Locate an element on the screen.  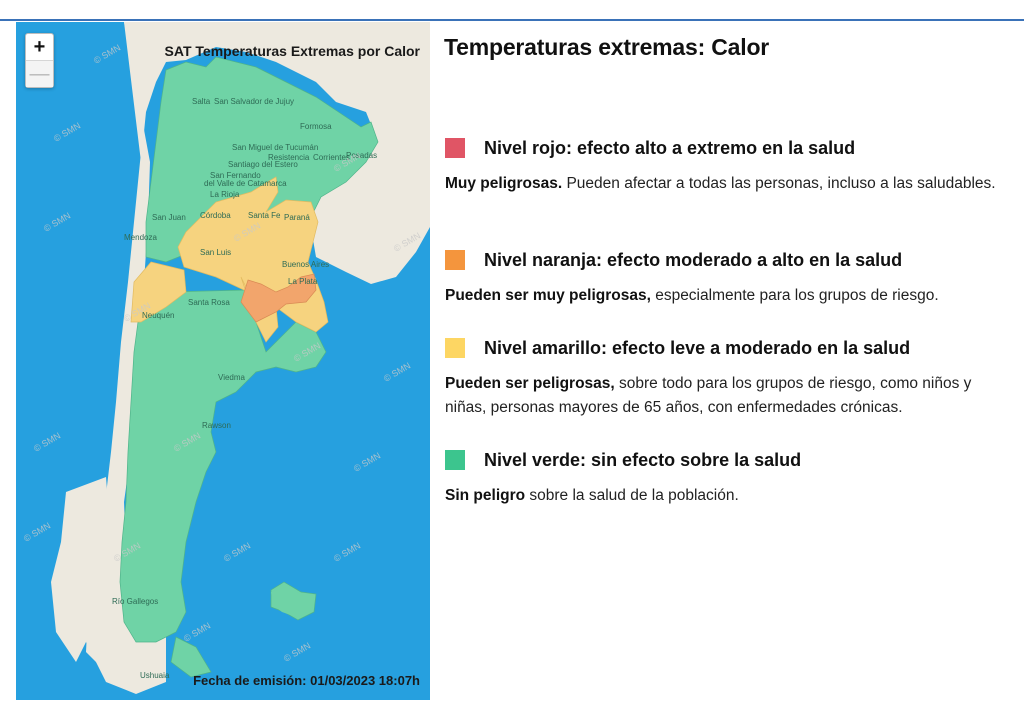
svg-text: Santa Fe is located at coordinates (264, 215).